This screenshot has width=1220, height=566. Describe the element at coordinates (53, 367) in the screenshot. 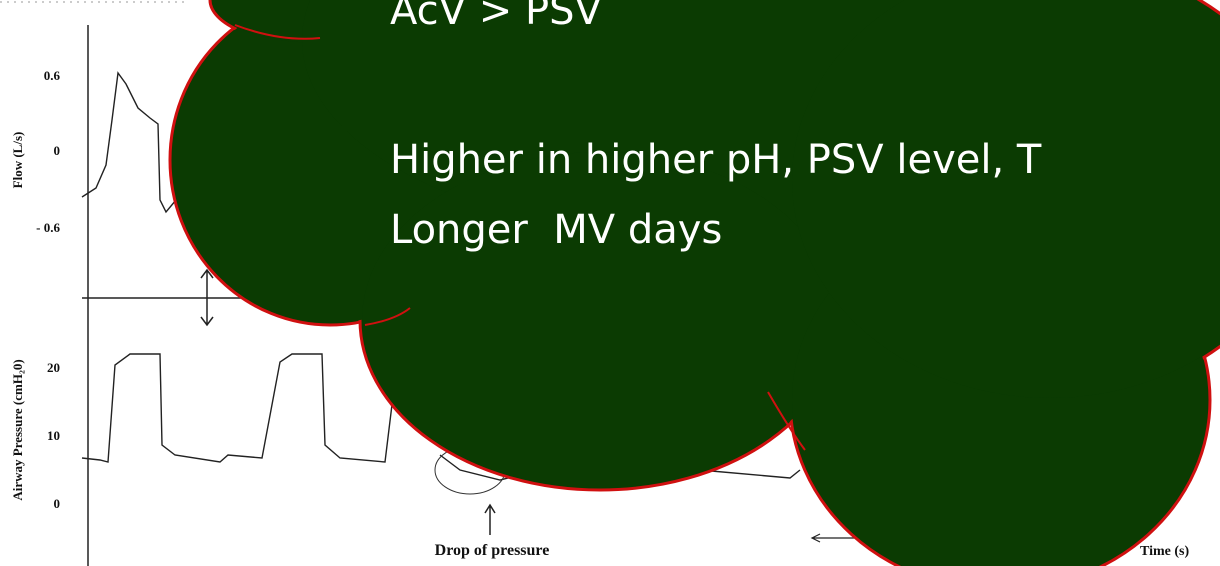

I see `pressure-tick: 20` at that location.